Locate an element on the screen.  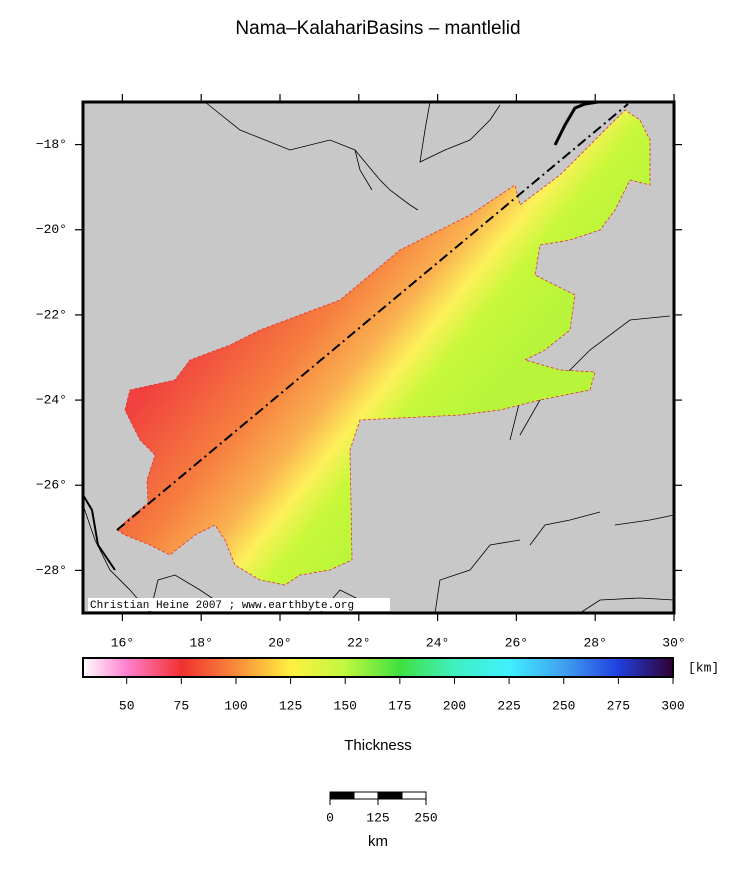
colorbar-label: Thickness is located at coordinates (378, 745).